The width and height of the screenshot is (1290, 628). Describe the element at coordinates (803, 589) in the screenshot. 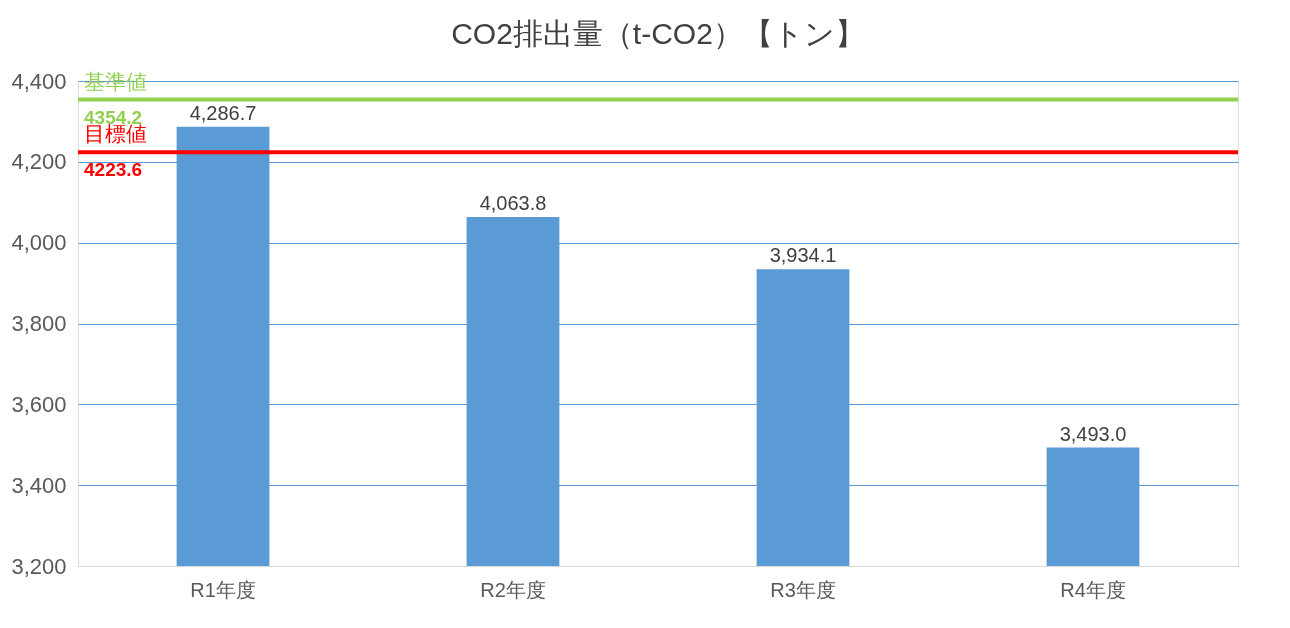

I see `x-tick-label: R3年度` at that location.